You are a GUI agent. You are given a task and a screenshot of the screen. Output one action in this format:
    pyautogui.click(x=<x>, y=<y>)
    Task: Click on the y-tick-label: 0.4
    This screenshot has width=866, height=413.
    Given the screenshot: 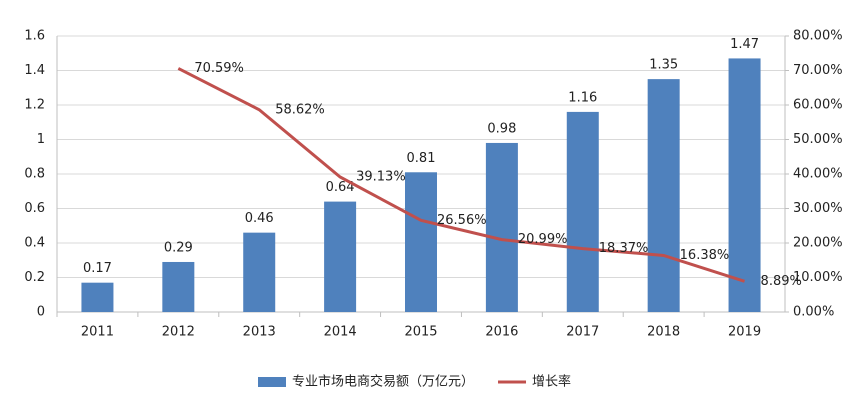 What is the action you would take?
    pyautogui.click(x=34, y=243)
    